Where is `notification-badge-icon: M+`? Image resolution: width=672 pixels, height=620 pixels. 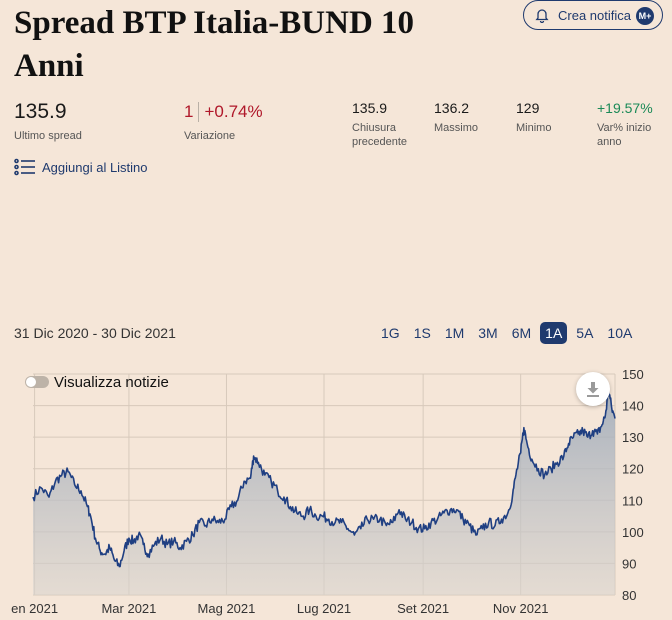 notification-badge-icon: M+ is located at coordinates (645, 16).